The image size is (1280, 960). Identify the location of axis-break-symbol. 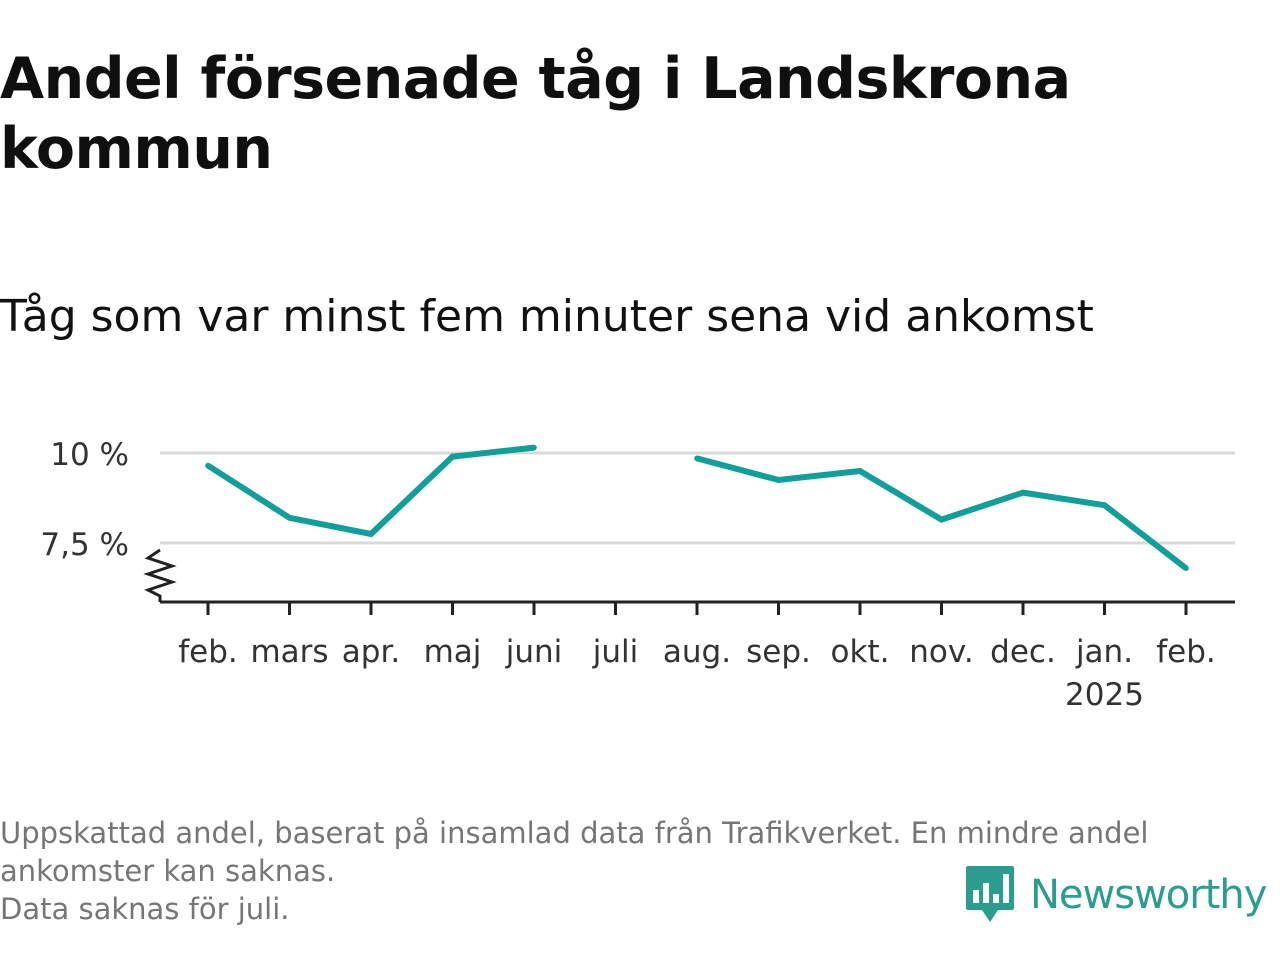
(160, 575).